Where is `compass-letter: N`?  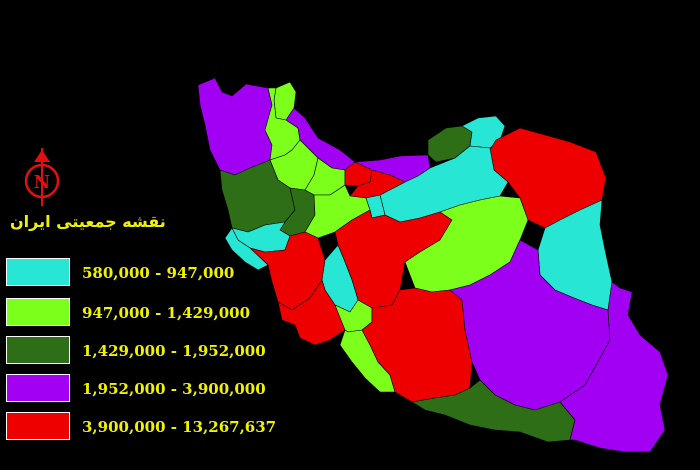 compass-letter: N is located at coordinates (42, 182).